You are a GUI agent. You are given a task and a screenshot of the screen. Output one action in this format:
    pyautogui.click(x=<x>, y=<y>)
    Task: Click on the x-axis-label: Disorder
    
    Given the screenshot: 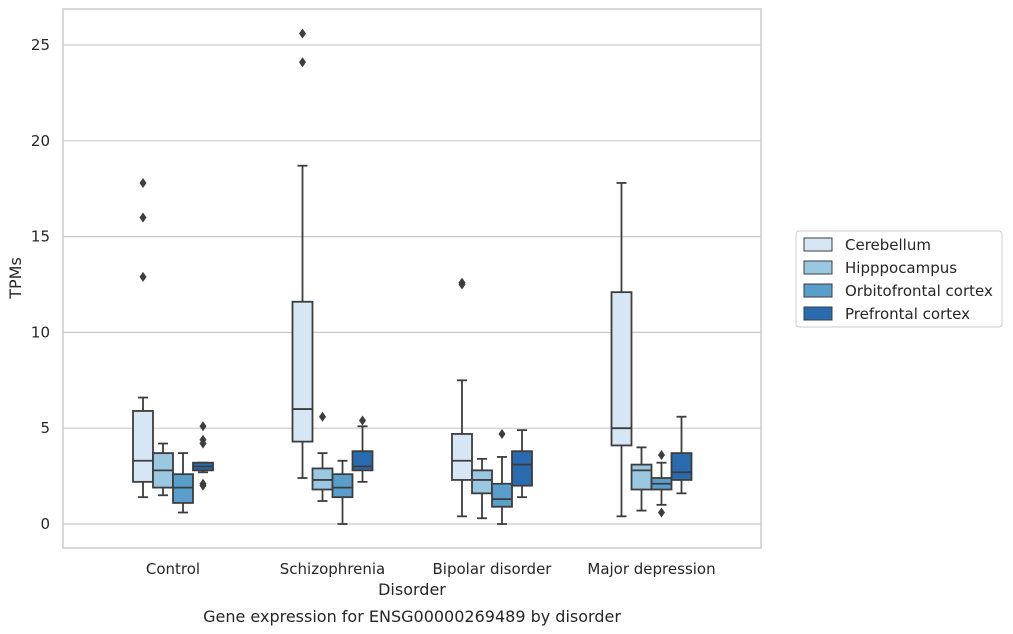 What is the action you would take?
    pyautogui.click(x=412, y=589)
    